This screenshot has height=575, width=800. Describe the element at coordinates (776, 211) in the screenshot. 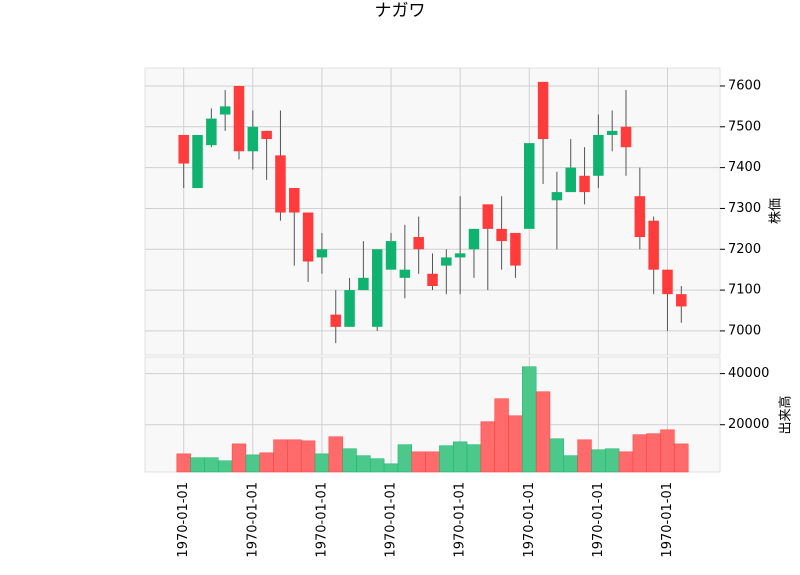

I see `y-axis-label: 株価` at that location.